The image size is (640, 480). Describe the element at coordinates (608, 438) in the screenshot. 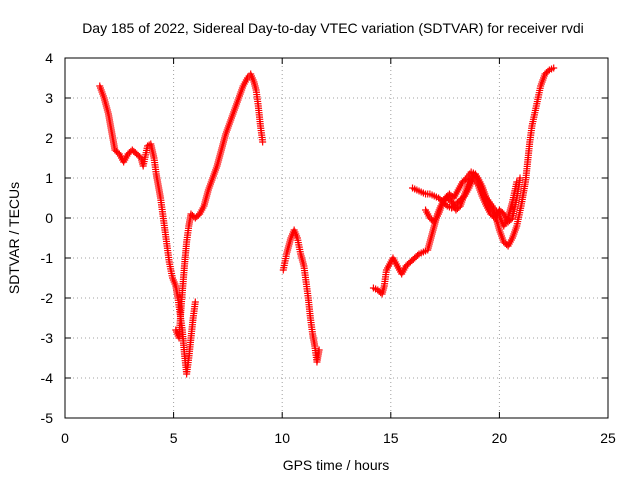

I see `x-tick-label: 25` at that location.